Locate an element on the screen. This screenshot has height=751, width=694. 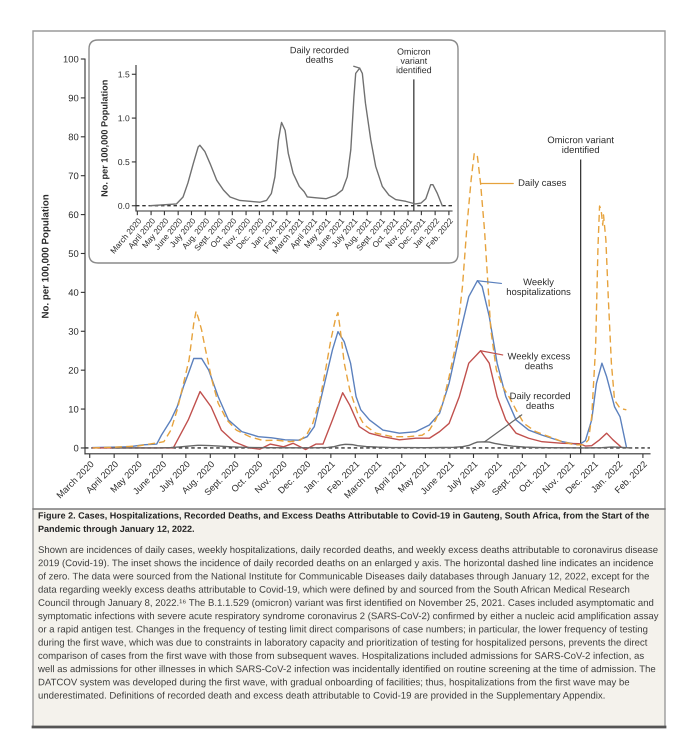
legend-label: Daily cases is located at coordinates (542, 183).